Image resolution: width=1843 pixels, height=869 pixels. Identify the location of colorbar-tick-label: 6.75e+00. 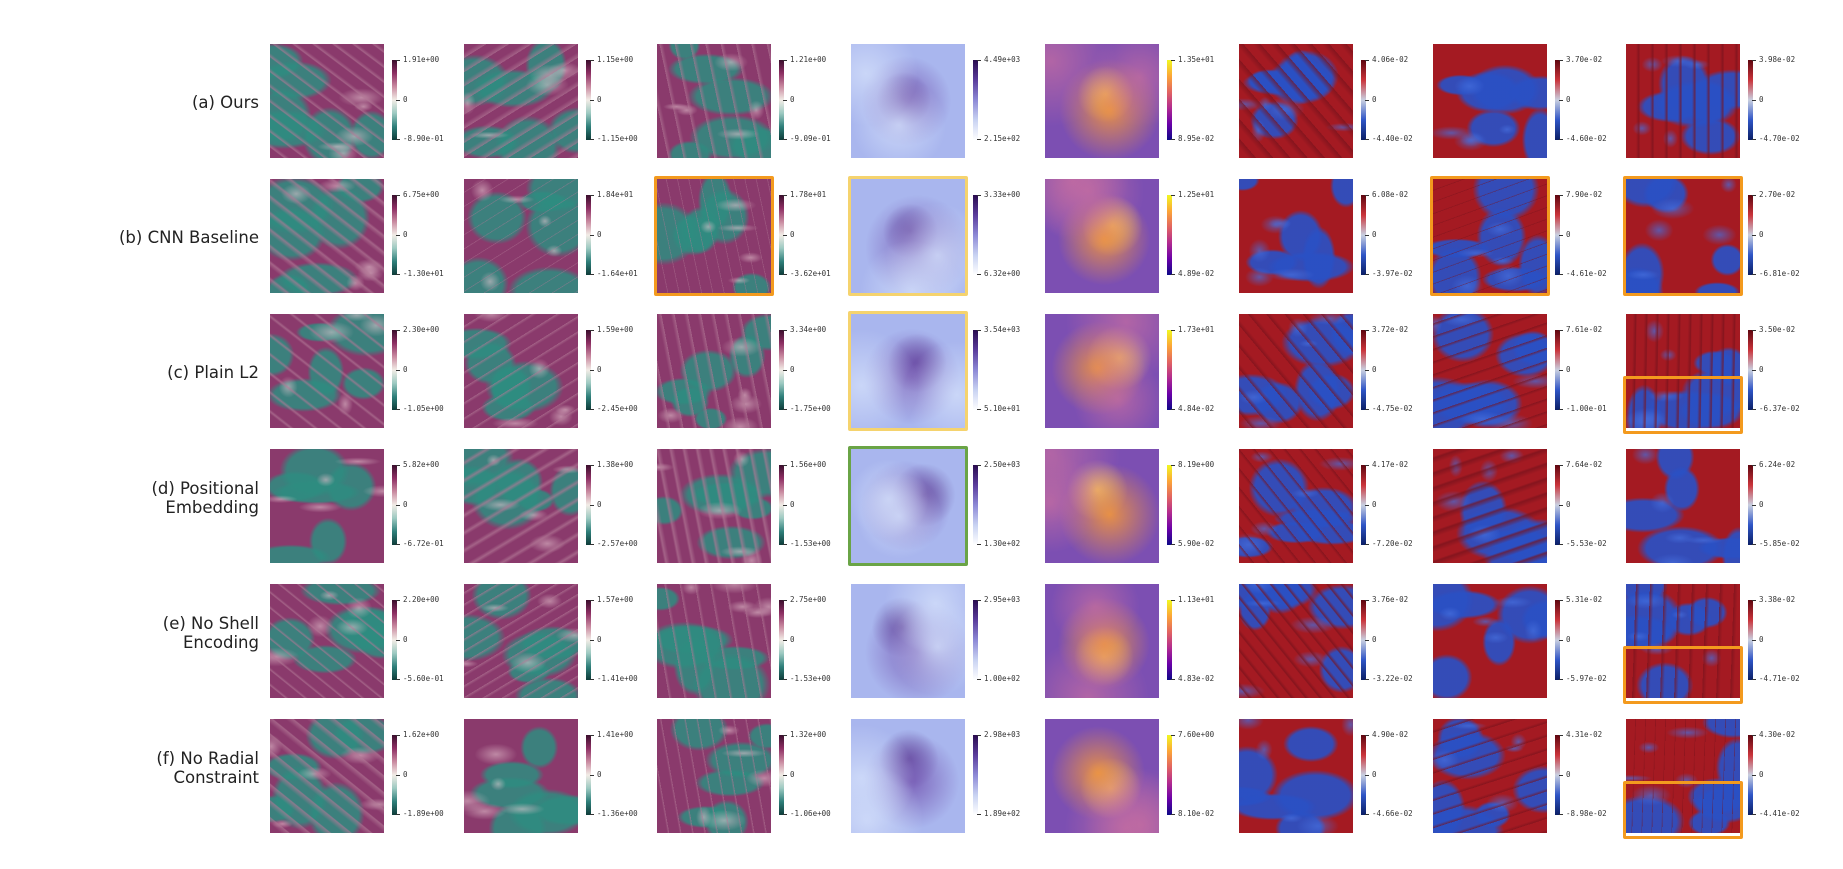
(421, 194).